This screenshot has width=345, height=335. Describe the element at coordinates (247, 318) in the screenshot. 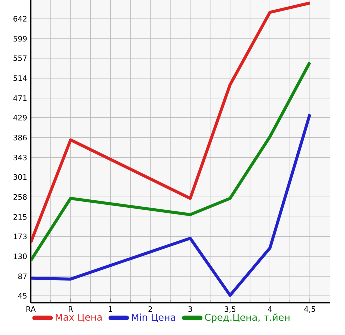

I see `legend-label: Сред.Цена, т.йен` at that location.